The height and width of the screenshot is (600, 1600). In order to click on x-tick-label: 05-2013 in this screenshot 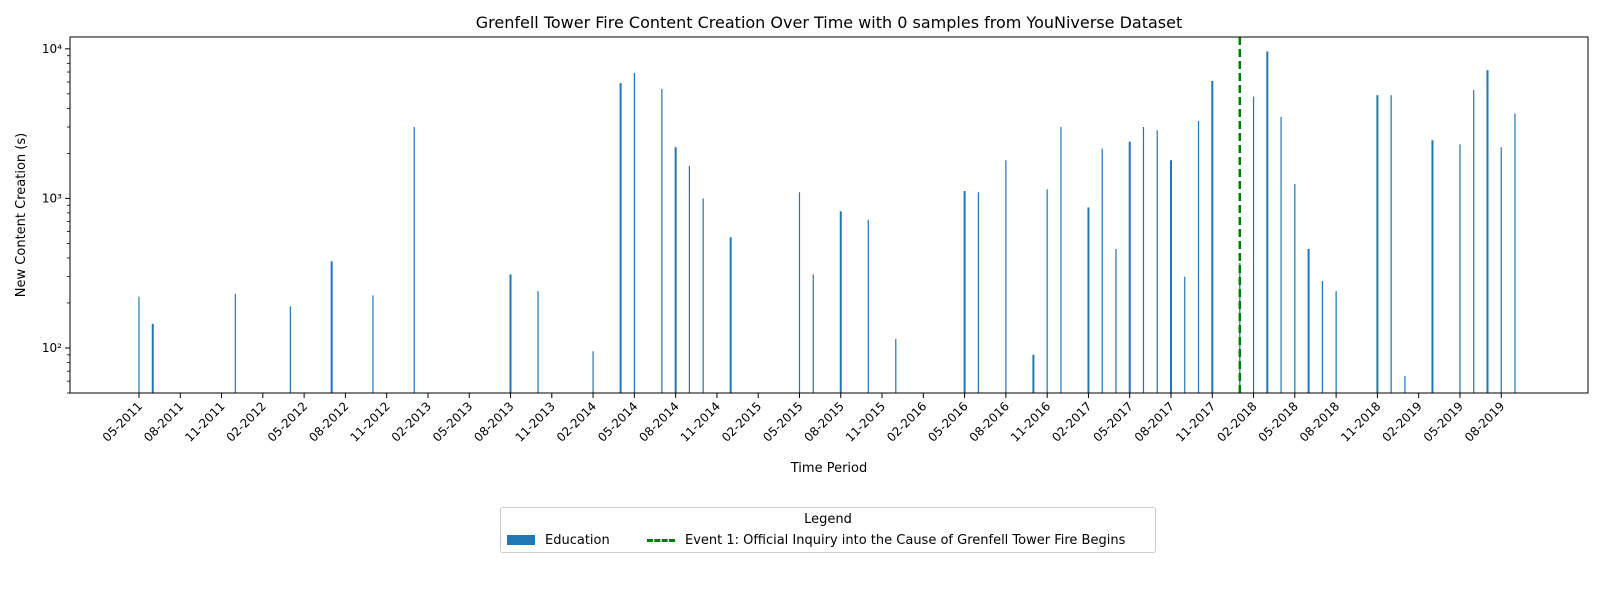, I will do `click(452, 421)`.